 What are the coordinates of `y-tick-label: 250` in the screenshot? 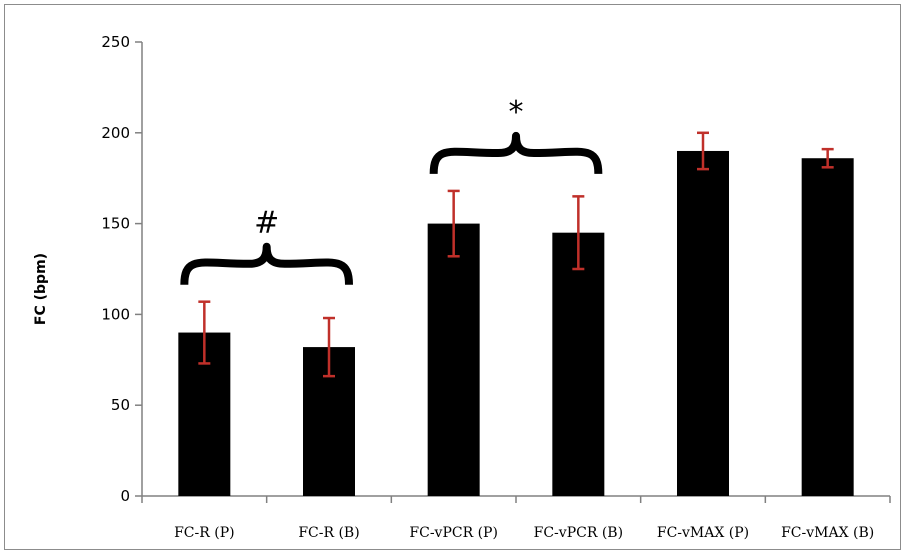 It's located at (115, 42).